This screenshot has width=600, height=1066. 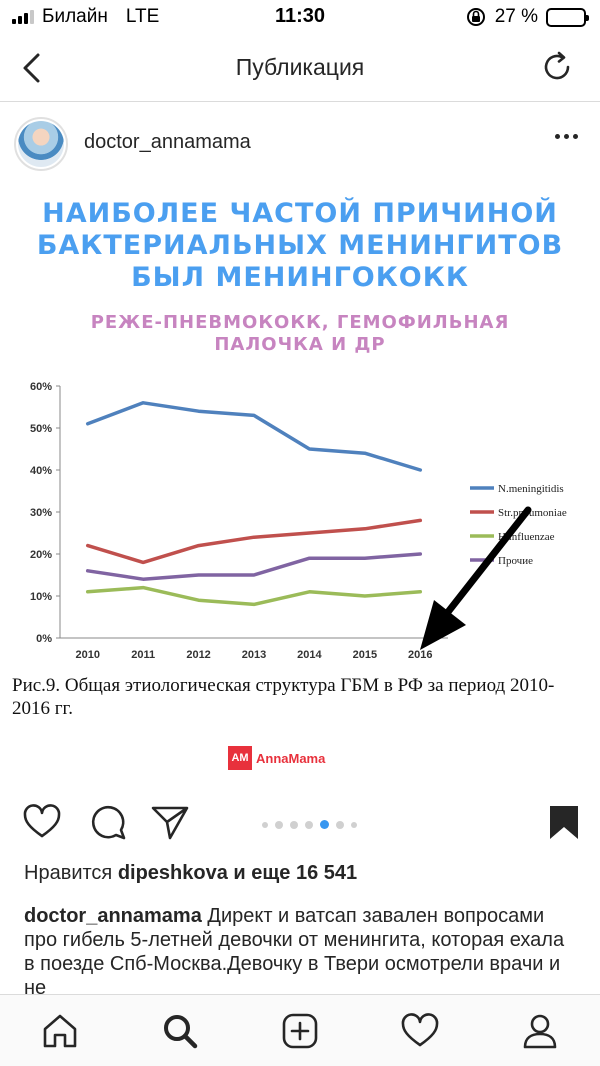 I want to click on activity-heart-icon, so click(x=420, y=1031).